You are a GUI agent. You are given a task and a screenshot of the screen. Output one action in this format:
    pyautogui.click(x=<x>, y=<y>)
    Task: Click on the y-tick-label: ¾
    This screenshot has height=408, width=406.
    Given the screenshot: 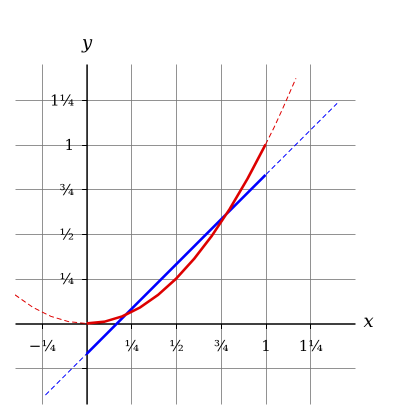 What is the action you would take?
    pyautogui.click(x=67, y=189)
    